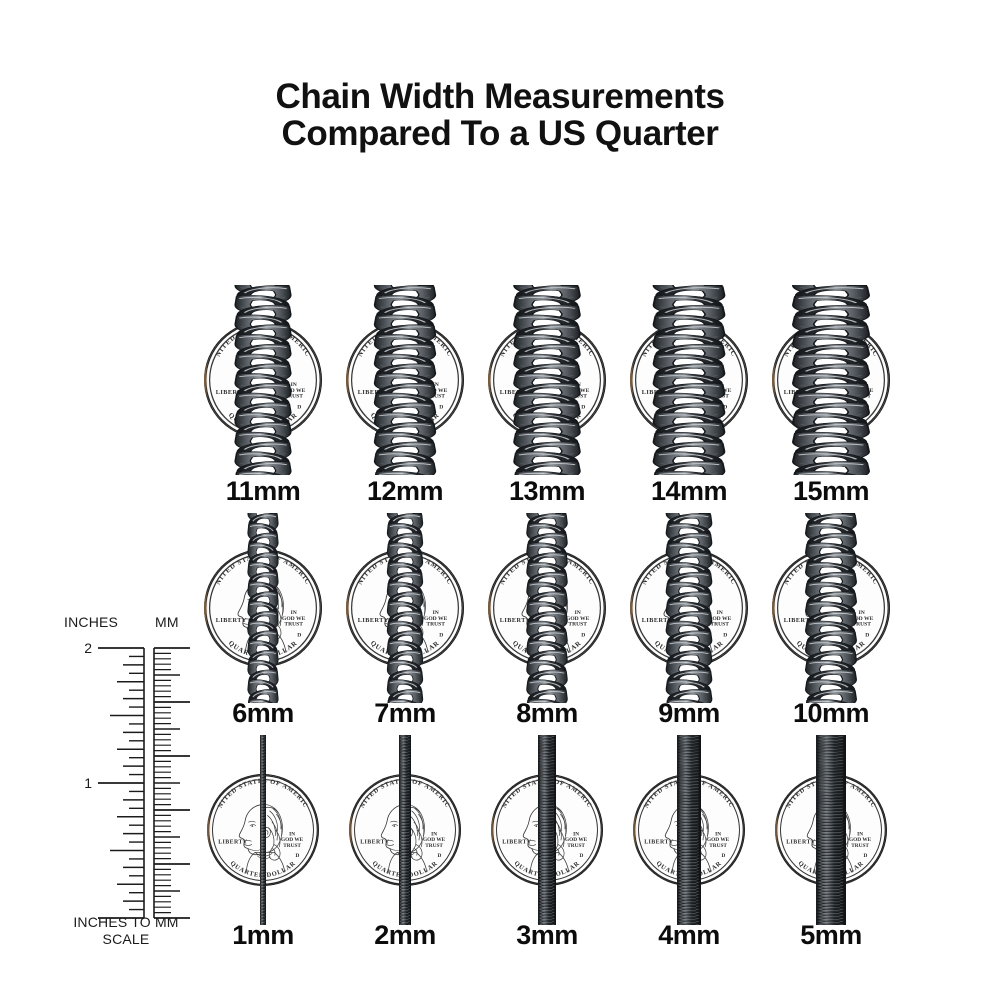  Describe the element at coordinates (263, 491) in the screenshot. I see `chain-size-label: 11mm` at that location.